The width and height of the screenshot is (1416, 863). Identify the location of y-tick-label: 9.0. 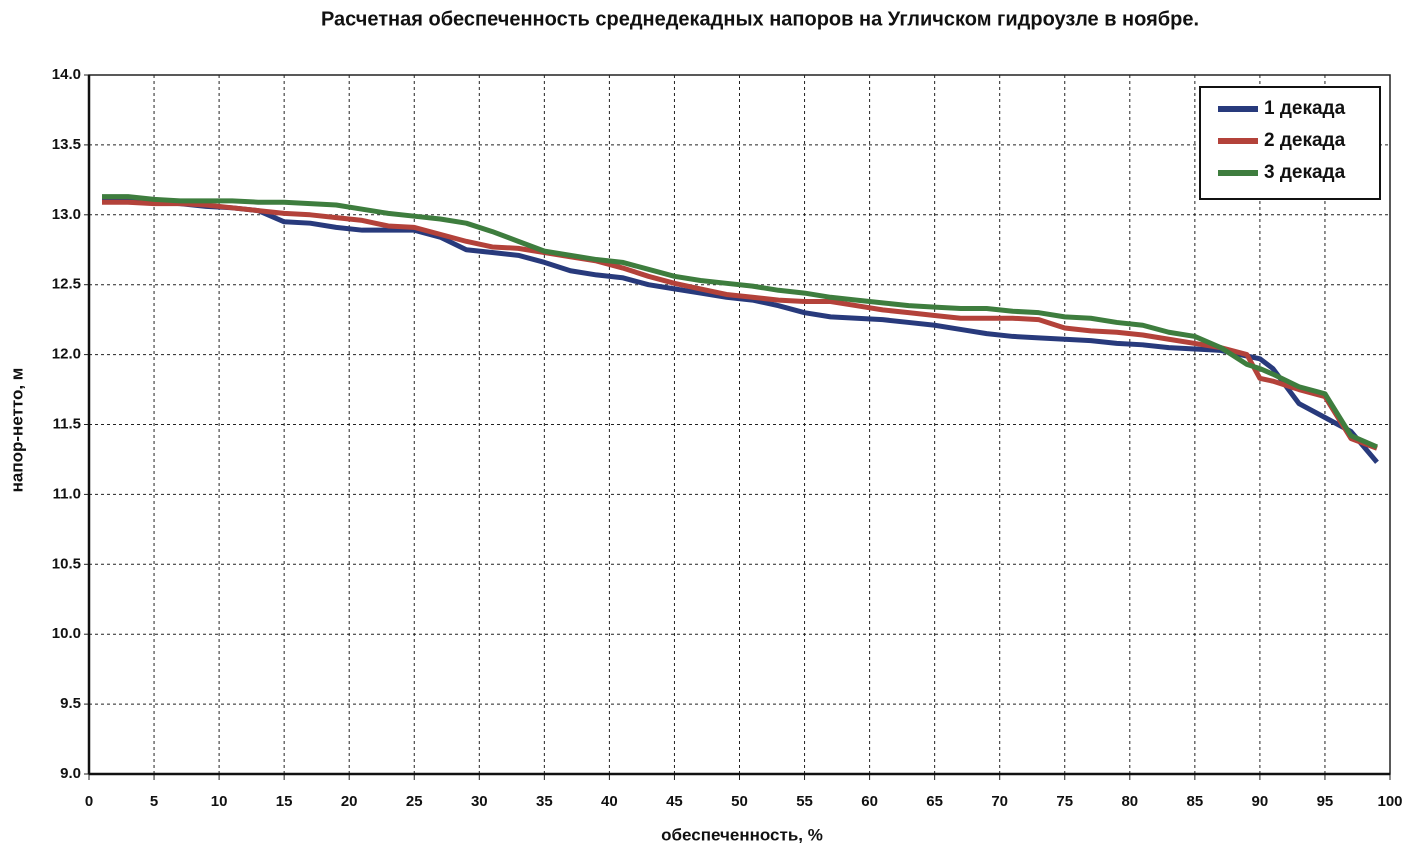
(70, 773).